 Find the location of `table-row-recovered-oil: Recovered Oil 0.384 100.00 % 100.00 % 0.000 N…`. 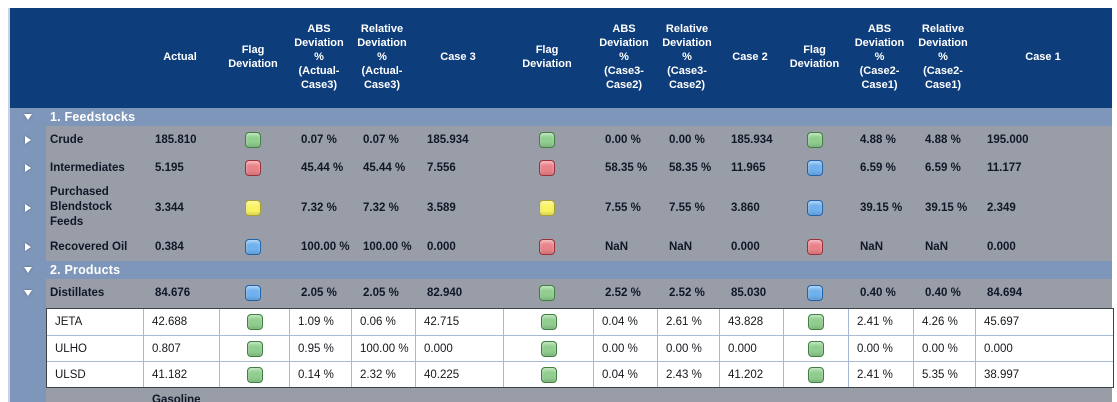

table-row-recovered-oil: Recovered Oil 0.384 100.00 % 100.00 % 0.000 N… is located at coordinates (561, 247).